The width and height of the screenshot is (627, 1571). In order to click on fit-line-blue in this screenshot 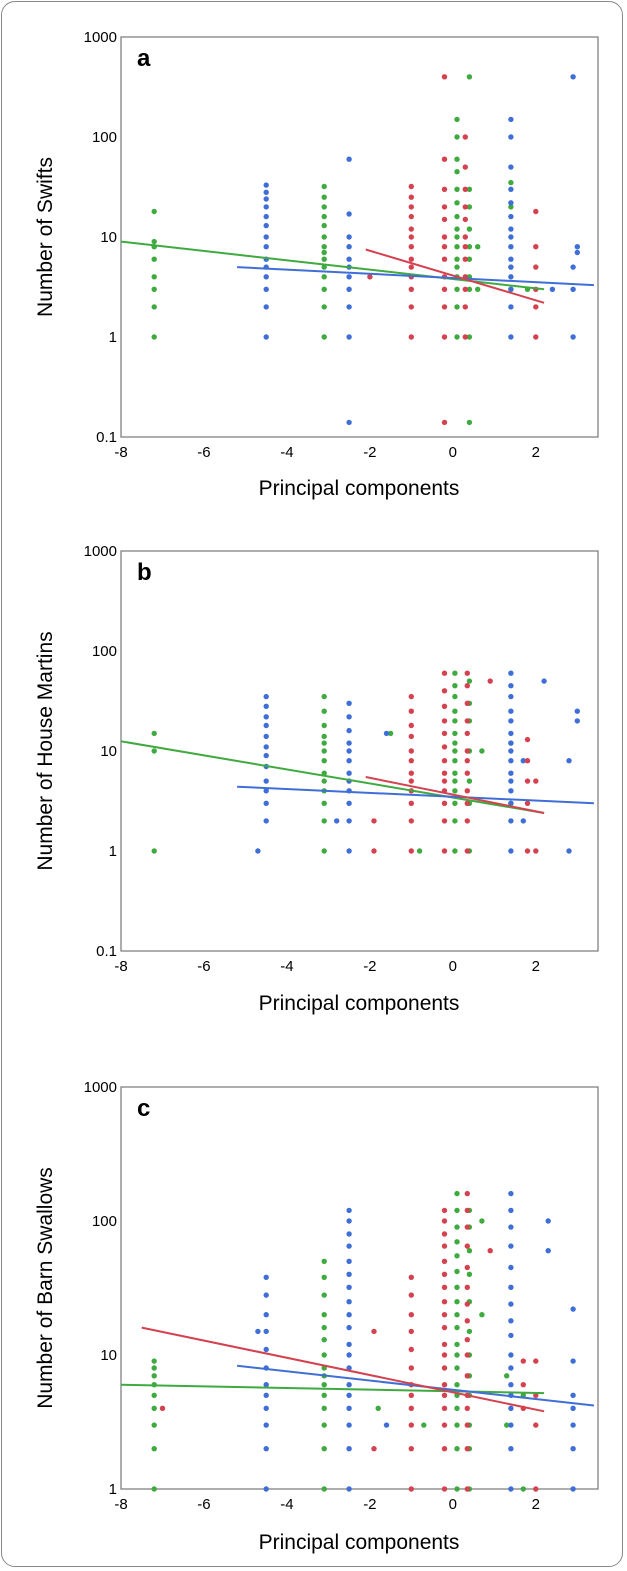, I will do `click(415, 276)`.